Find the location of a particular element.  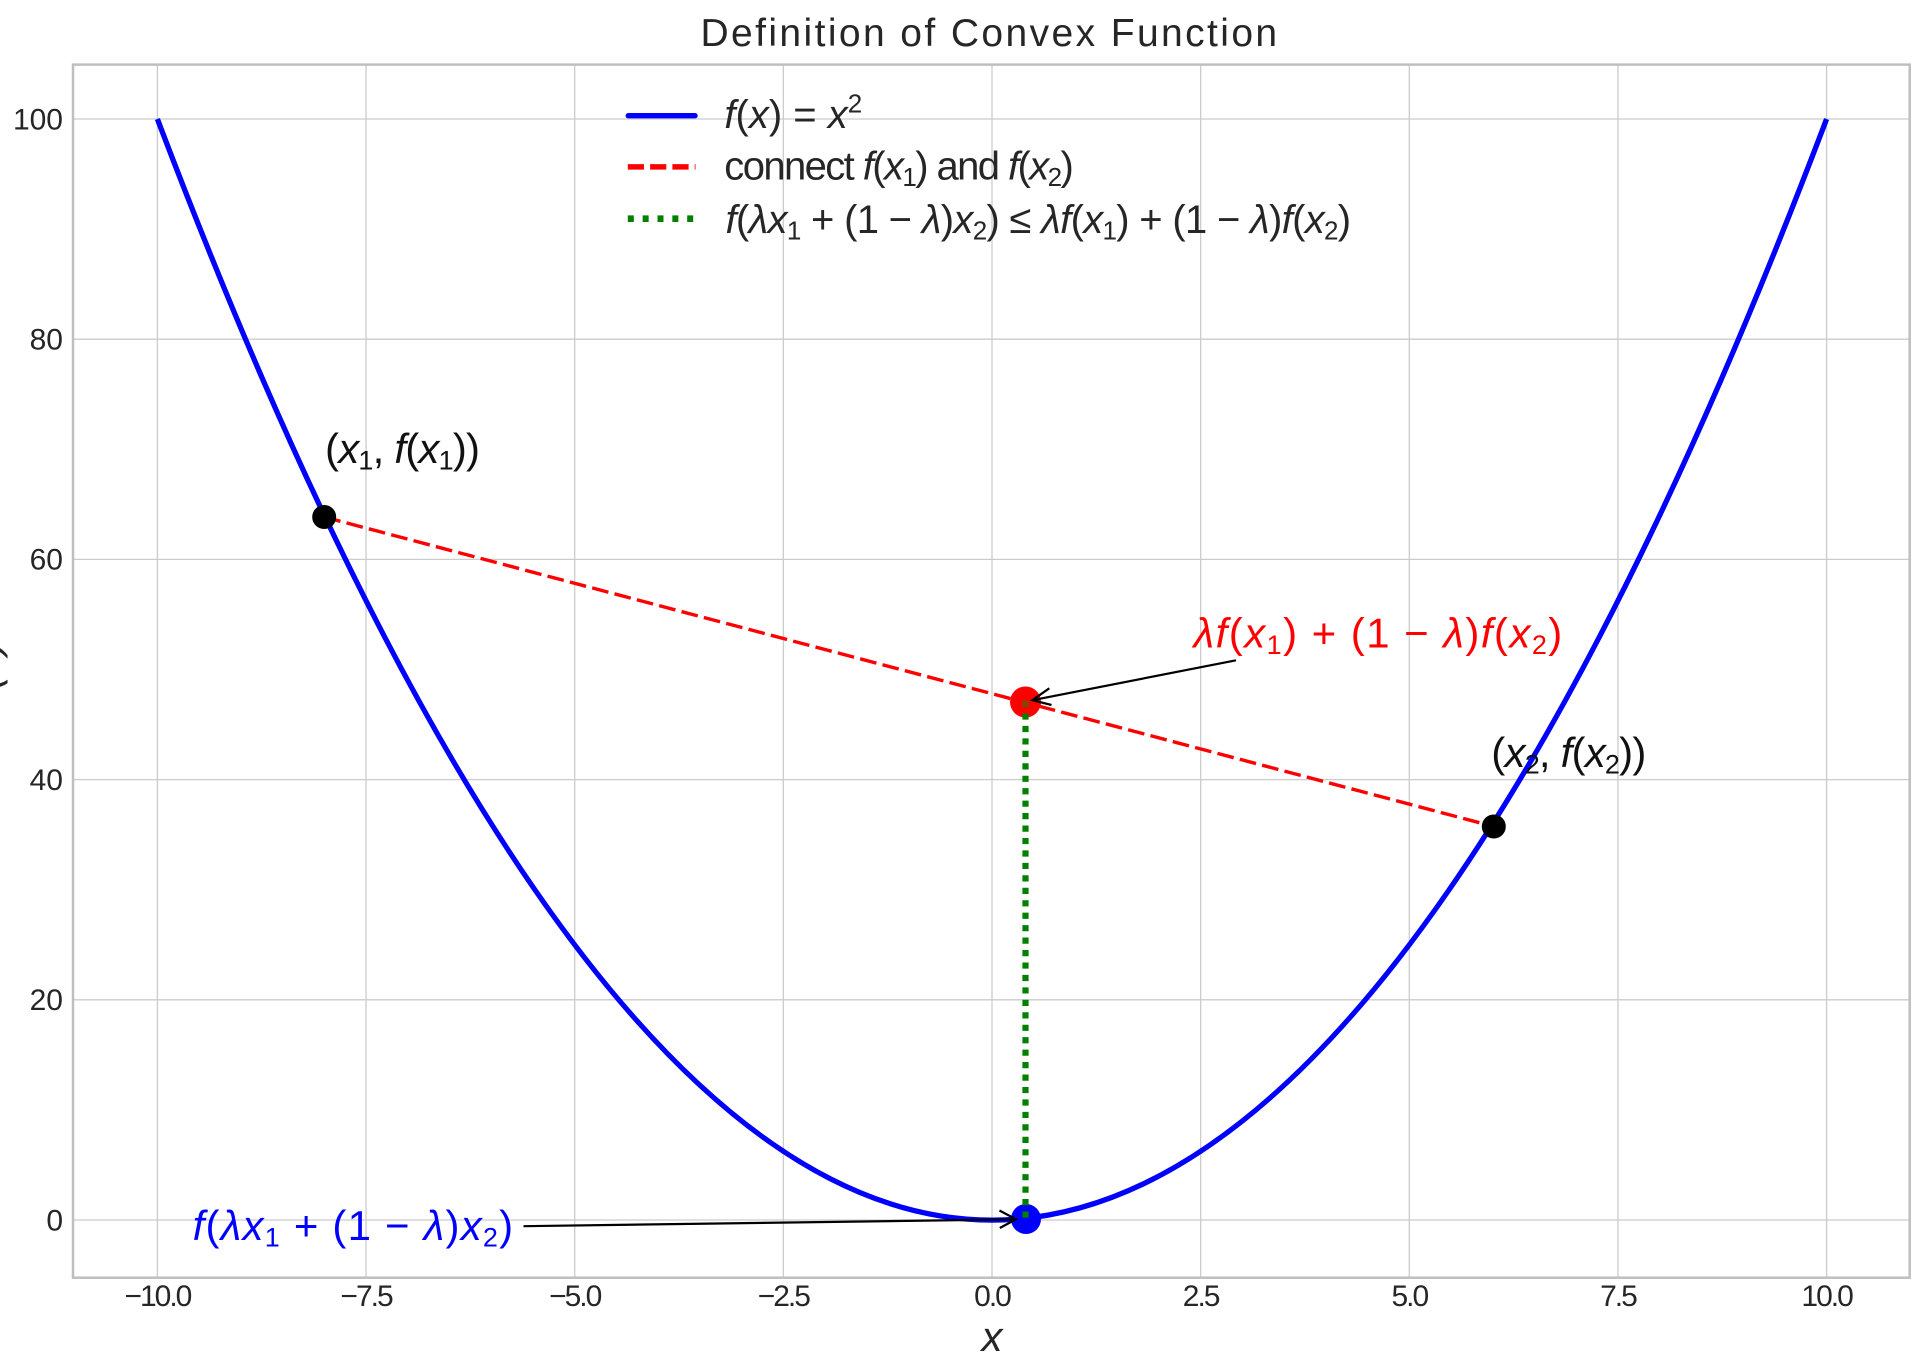

svg-text: 5.0 is located at coordinates (1409, 1296).